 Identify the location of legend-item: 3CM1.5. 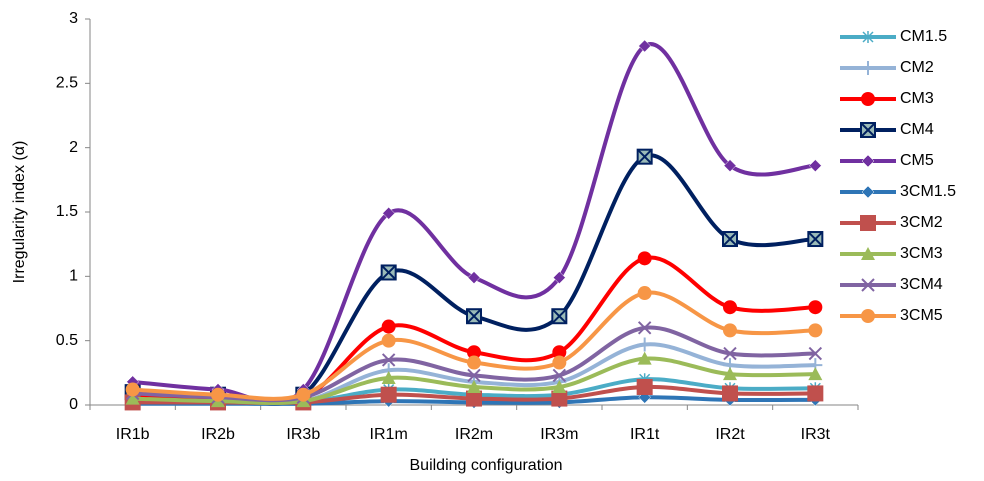
(898, 191).